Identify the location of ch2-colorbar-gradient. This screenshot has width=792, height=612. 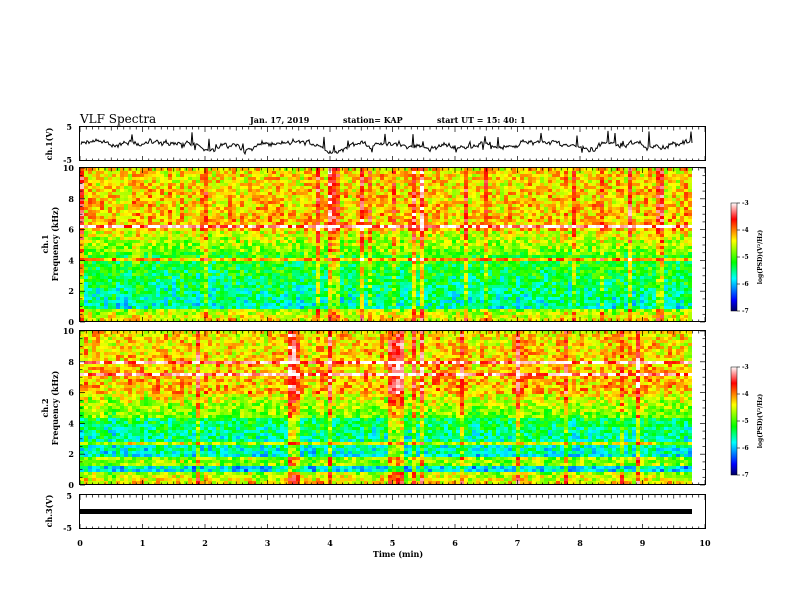
(734, 421).